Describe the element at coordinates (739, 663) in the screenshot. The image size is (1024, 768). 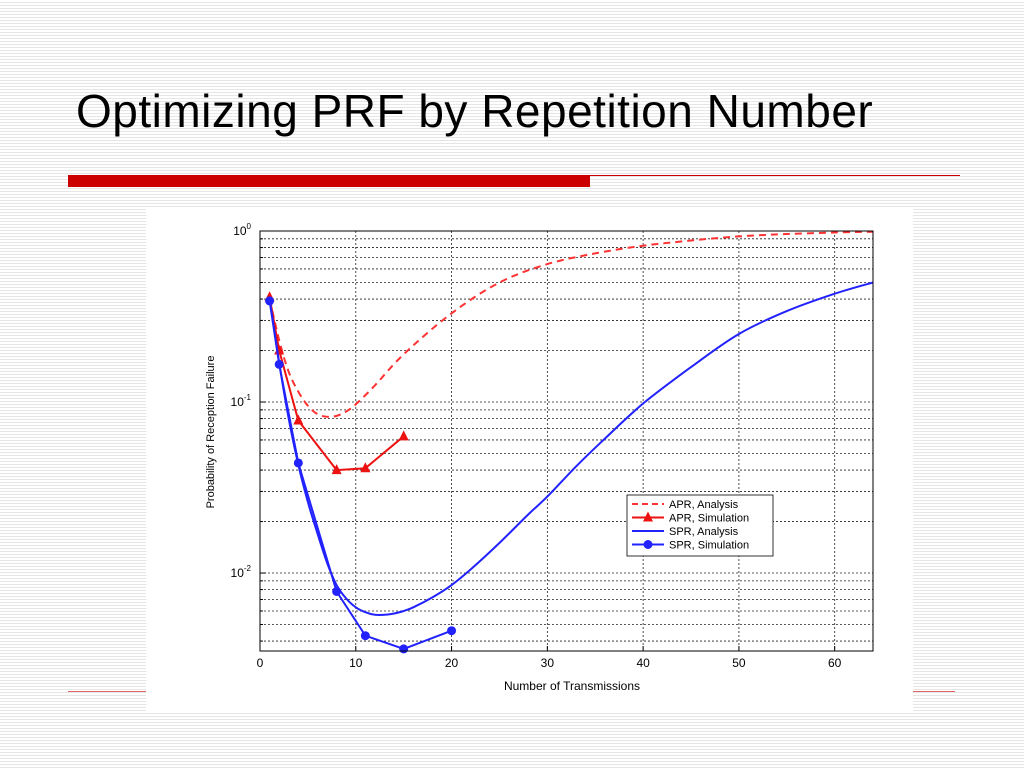
I see `x-tick-label: 50` at that location.